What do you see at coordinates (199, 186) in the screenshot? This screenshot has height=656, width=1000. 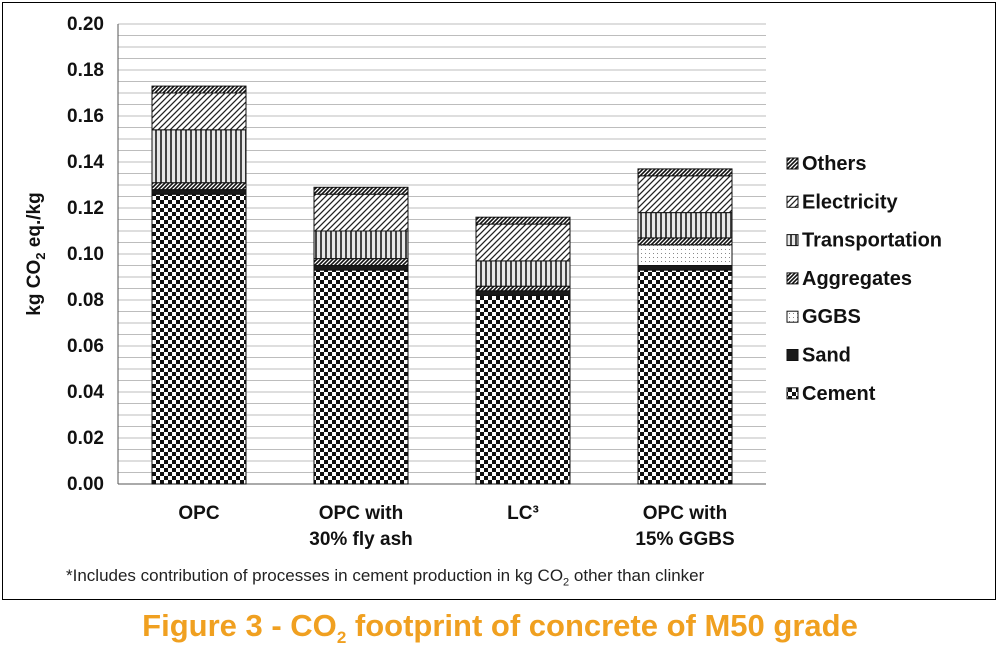 I see `bar-segment-aggregates-opc` at bounding box center [199, 186].